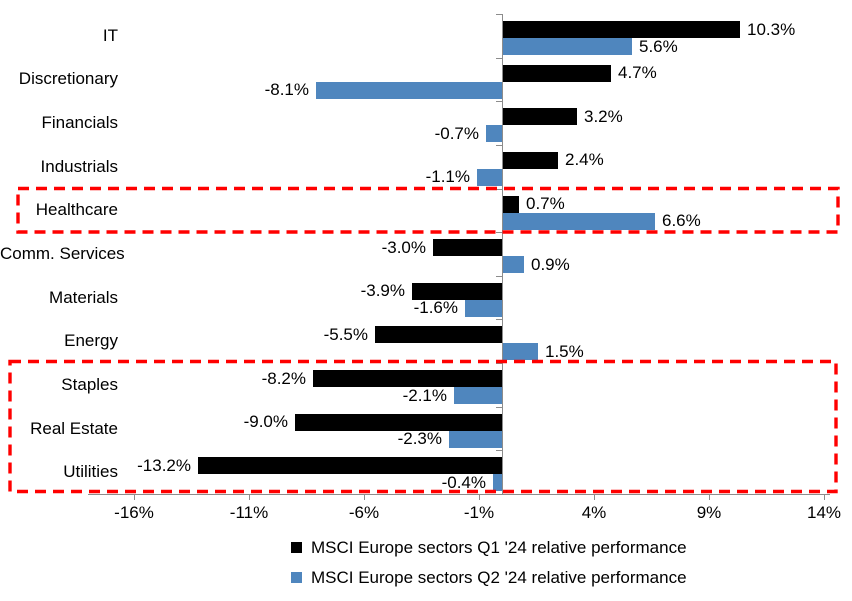  What do you see at coordinates (475, 439) in the screenshot?
I see `bar-q2-real-estate` at bounding box center [475, 439].